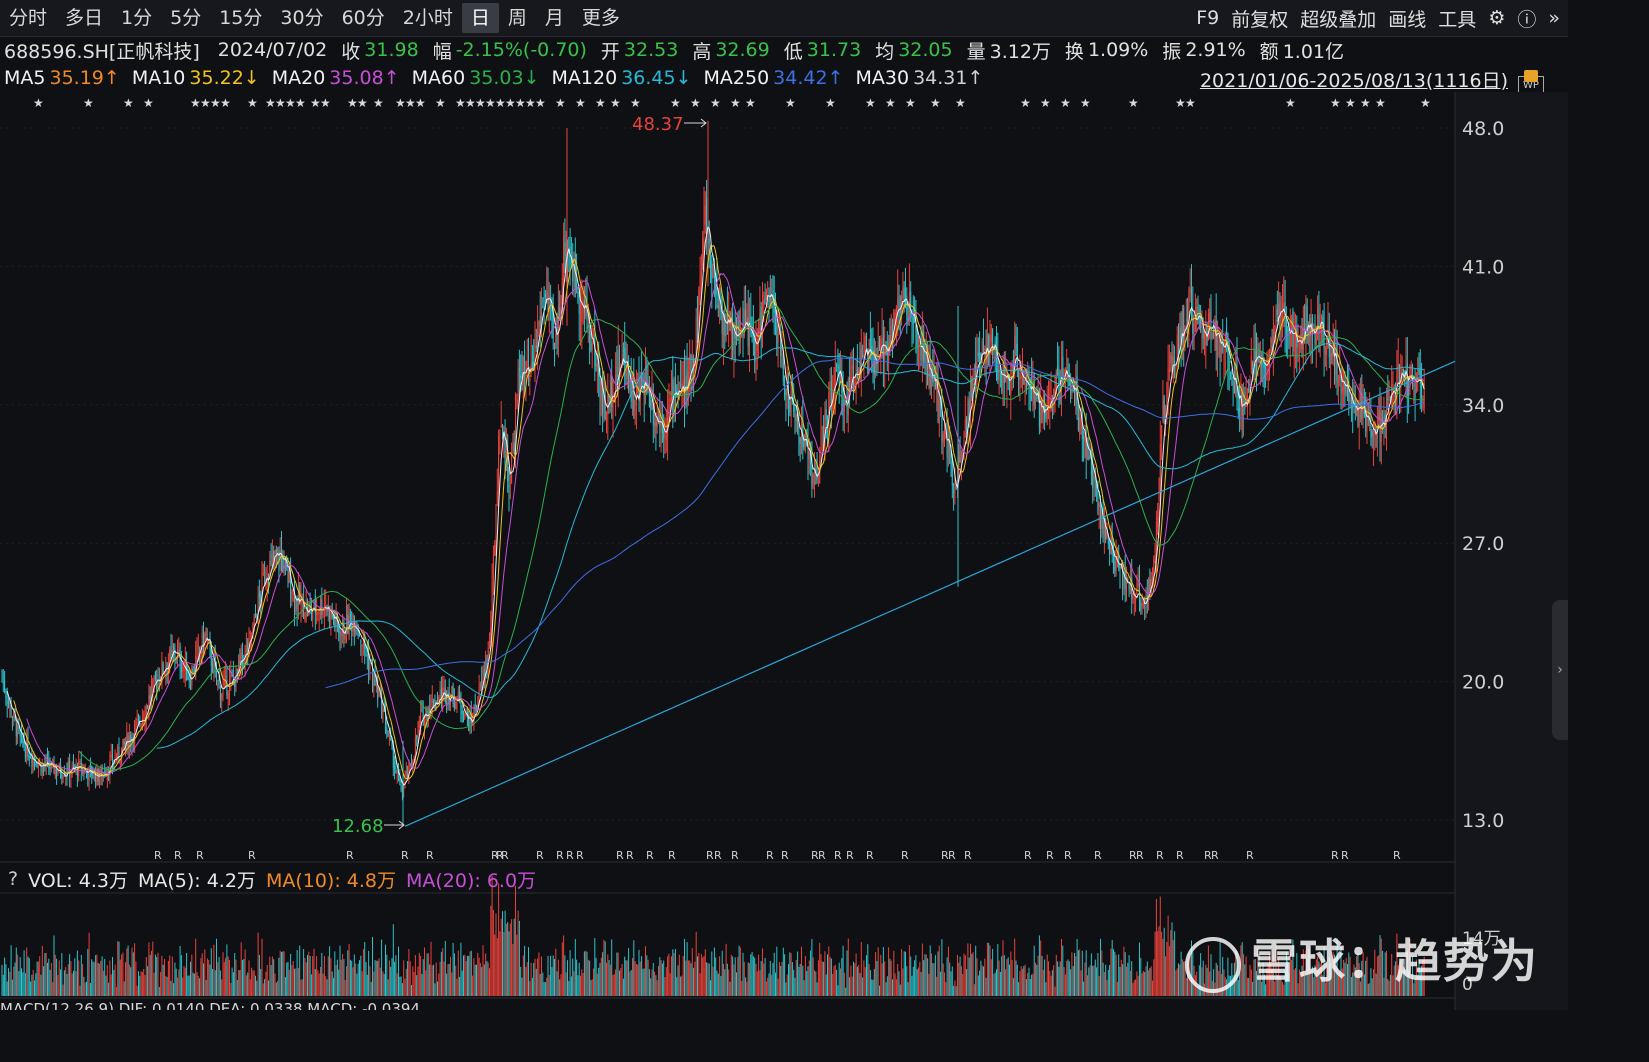 The image size is (1649, 1062). I want to click on tab-9: 周, so click(517, 18).